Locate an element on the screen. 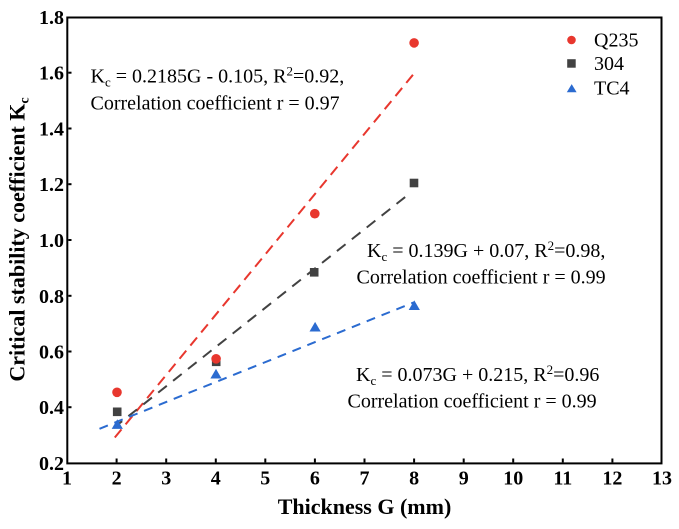  svg-text: 0.2 is located at coordinates (51, 464).